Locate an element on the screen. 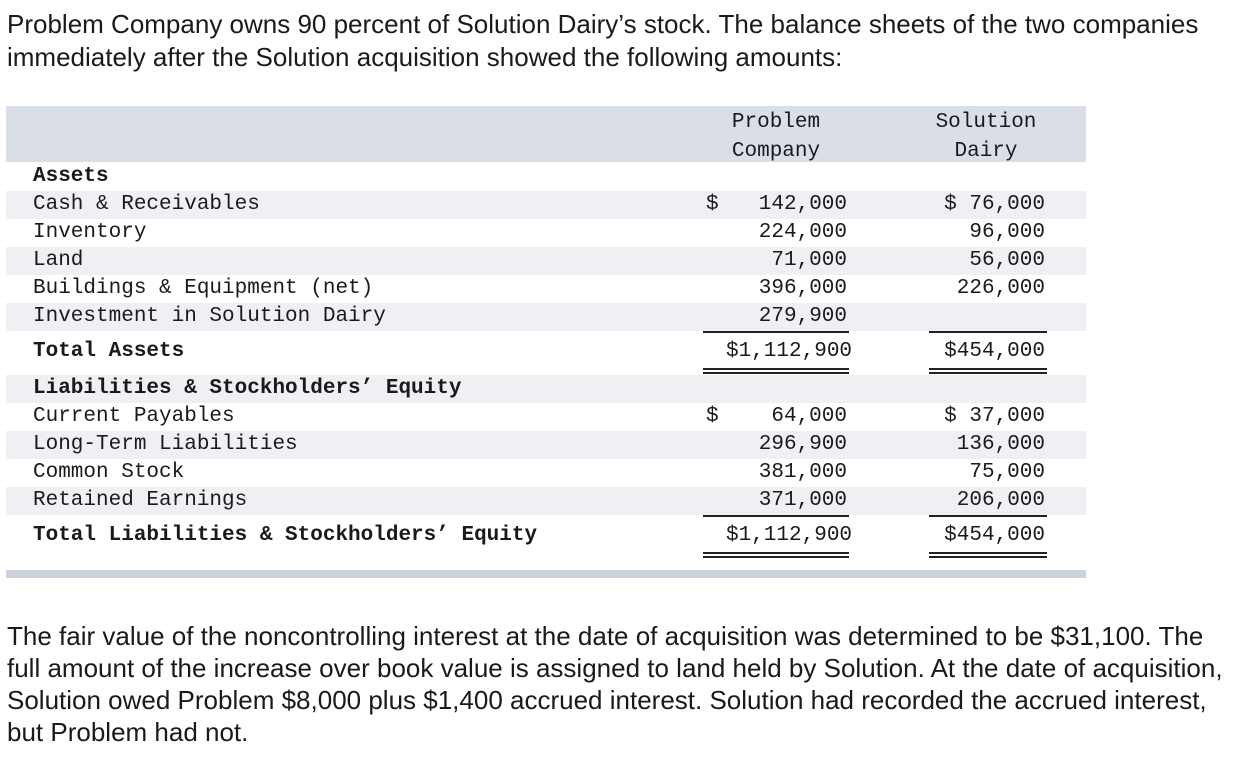 The height and width of the screenshot is (772, 1240). table-footer-band is located at coordinates (546, 574).